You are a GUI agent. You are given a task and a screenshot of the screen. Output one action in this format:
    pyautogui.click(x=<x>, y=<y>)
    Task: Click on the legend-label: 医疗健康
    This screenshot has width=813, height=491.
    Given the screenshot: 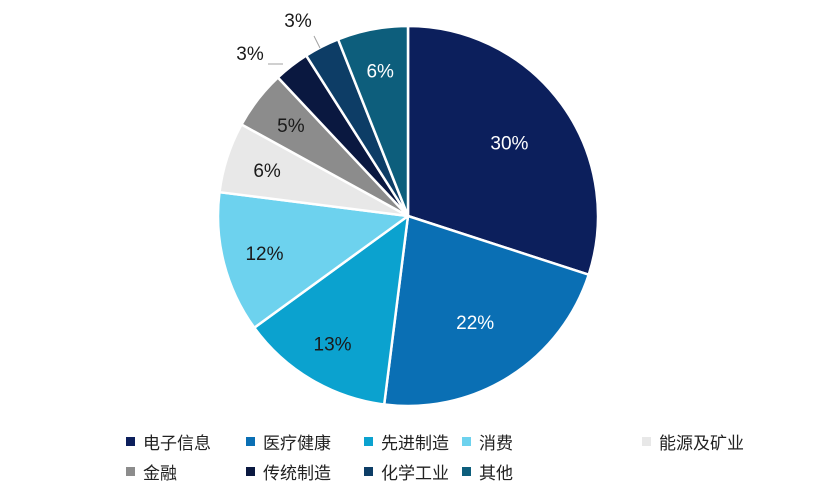 What is the action you would take?
    pyautogui.click(x=297, y=443)
    